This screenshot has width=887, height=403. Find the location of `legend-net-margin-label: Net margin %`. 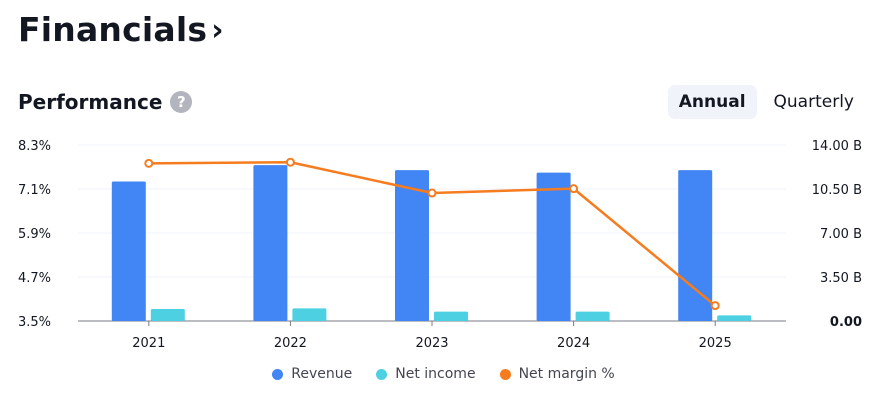

legend-net-margin-label: Net margin % is located at coordinates (566, 374).